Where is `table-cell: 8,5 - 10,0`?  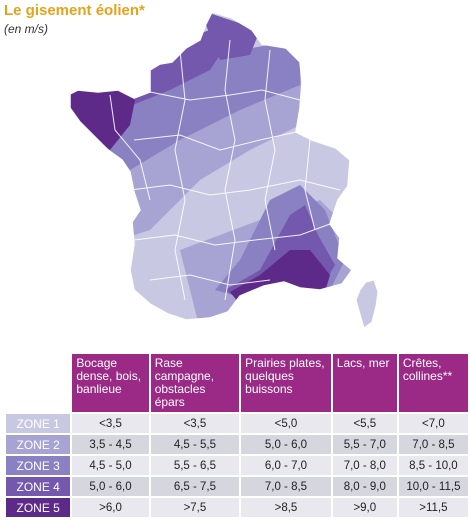 table-cell: 8,5 - 10,0 is located at coordinates (433, 465).